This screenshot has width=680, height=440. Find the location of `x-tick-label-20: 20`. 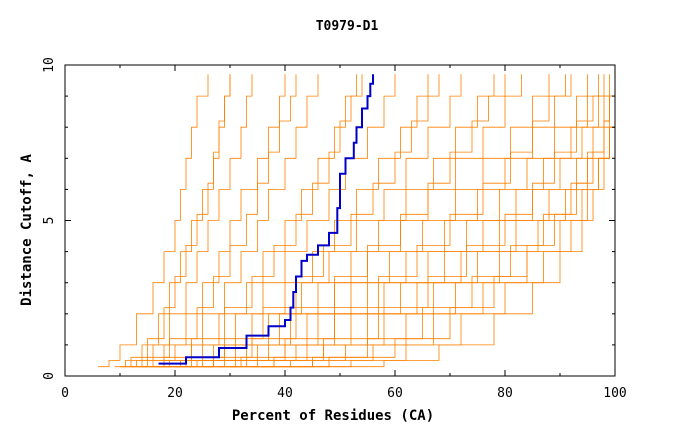

x-tick-label-20: 20 is located at coordinates (175, 393).